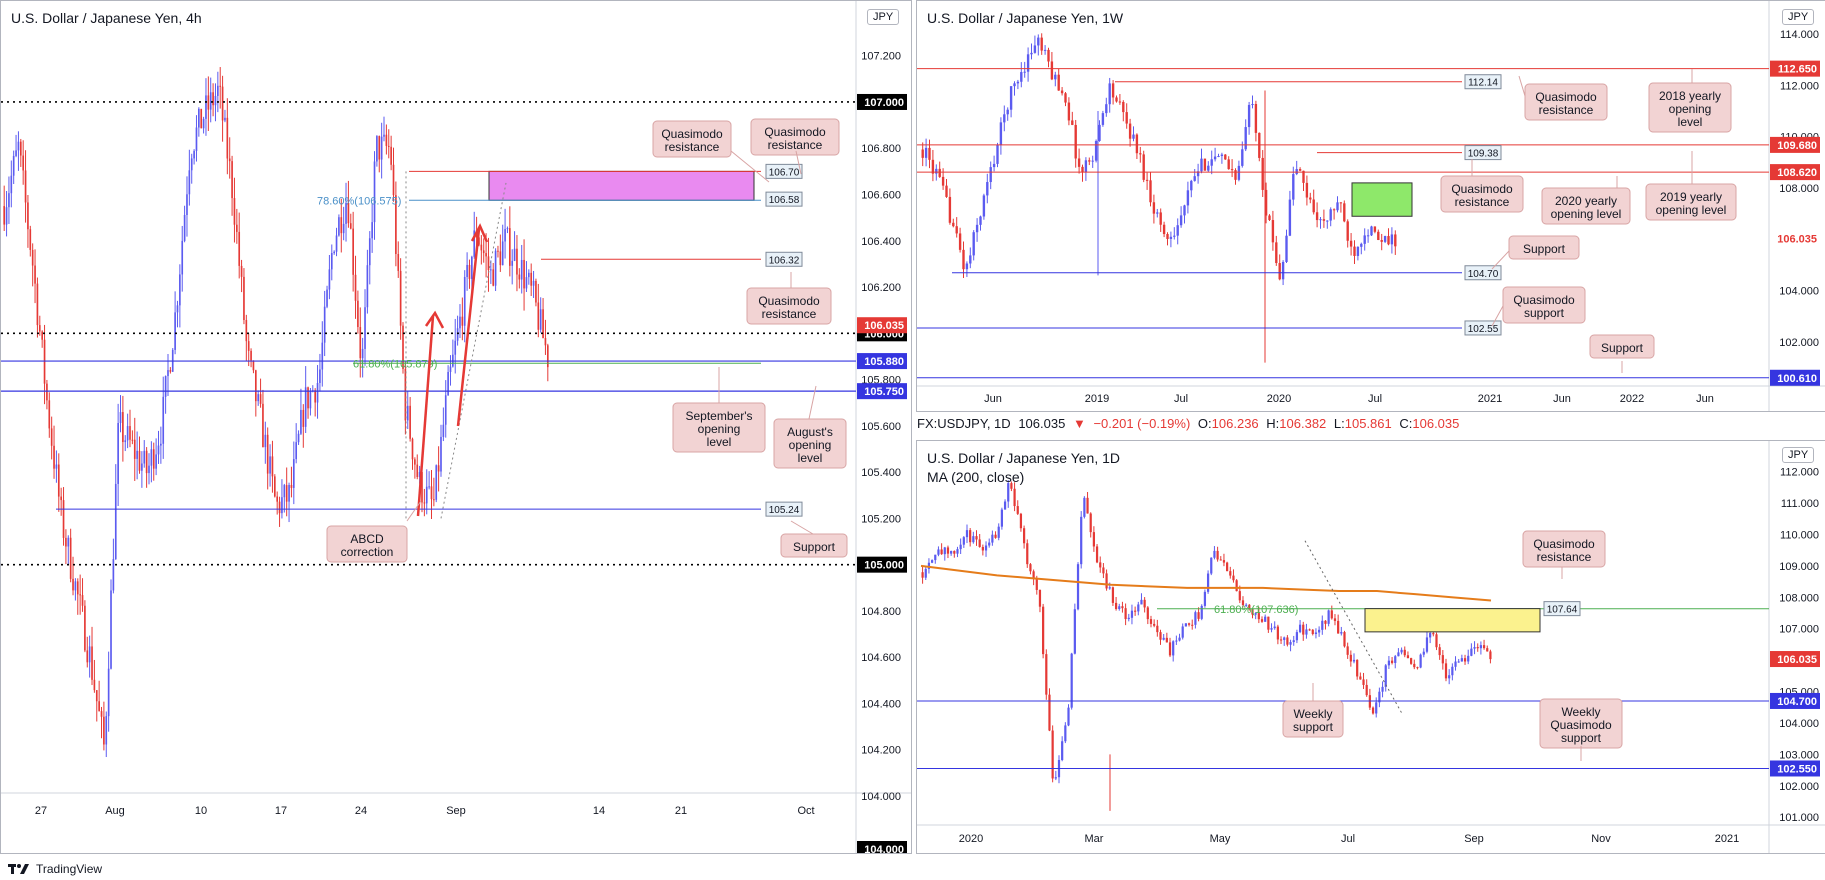 The height and width of the screenshot is (880, 1825). I want to click on callout-qm-res-3-box, so click(789, 306).